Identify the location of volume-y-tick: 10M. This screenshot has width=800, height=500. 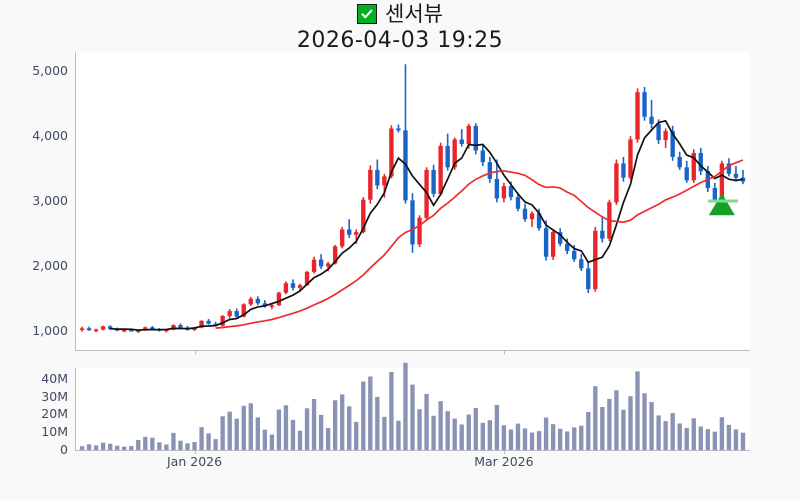
(54, 432).